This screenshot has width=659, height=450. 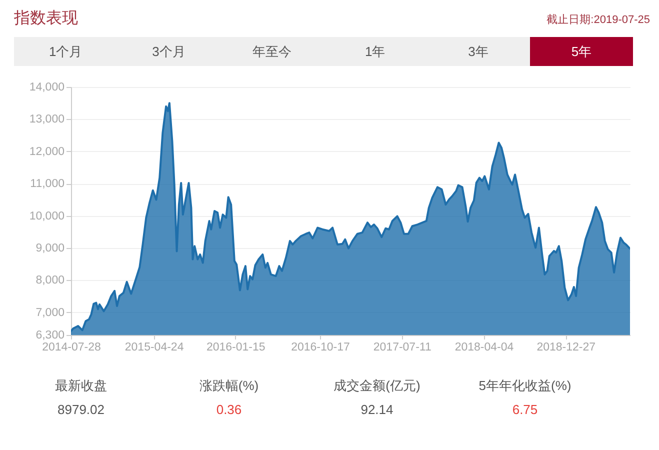 What do you see at coordinates (46, 18) in the screenshot?
I see `chart-title: 指数表现` at bounding box center [46, 18].